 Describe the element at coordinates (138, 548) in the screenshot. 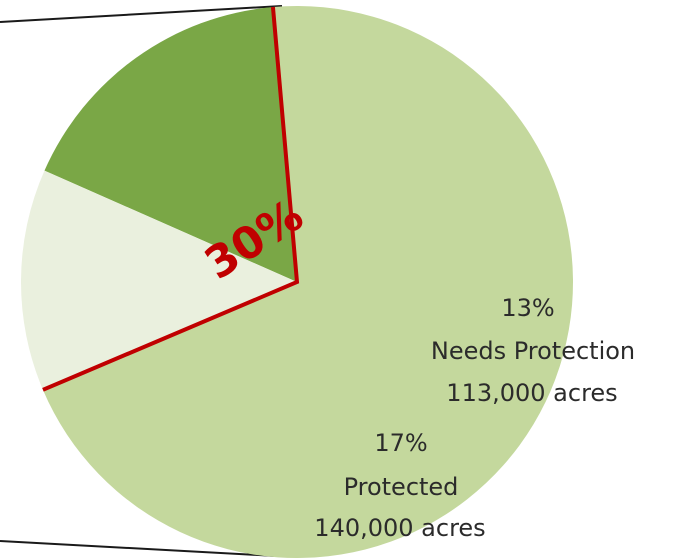

I see `connector-line-bottom` at that location.